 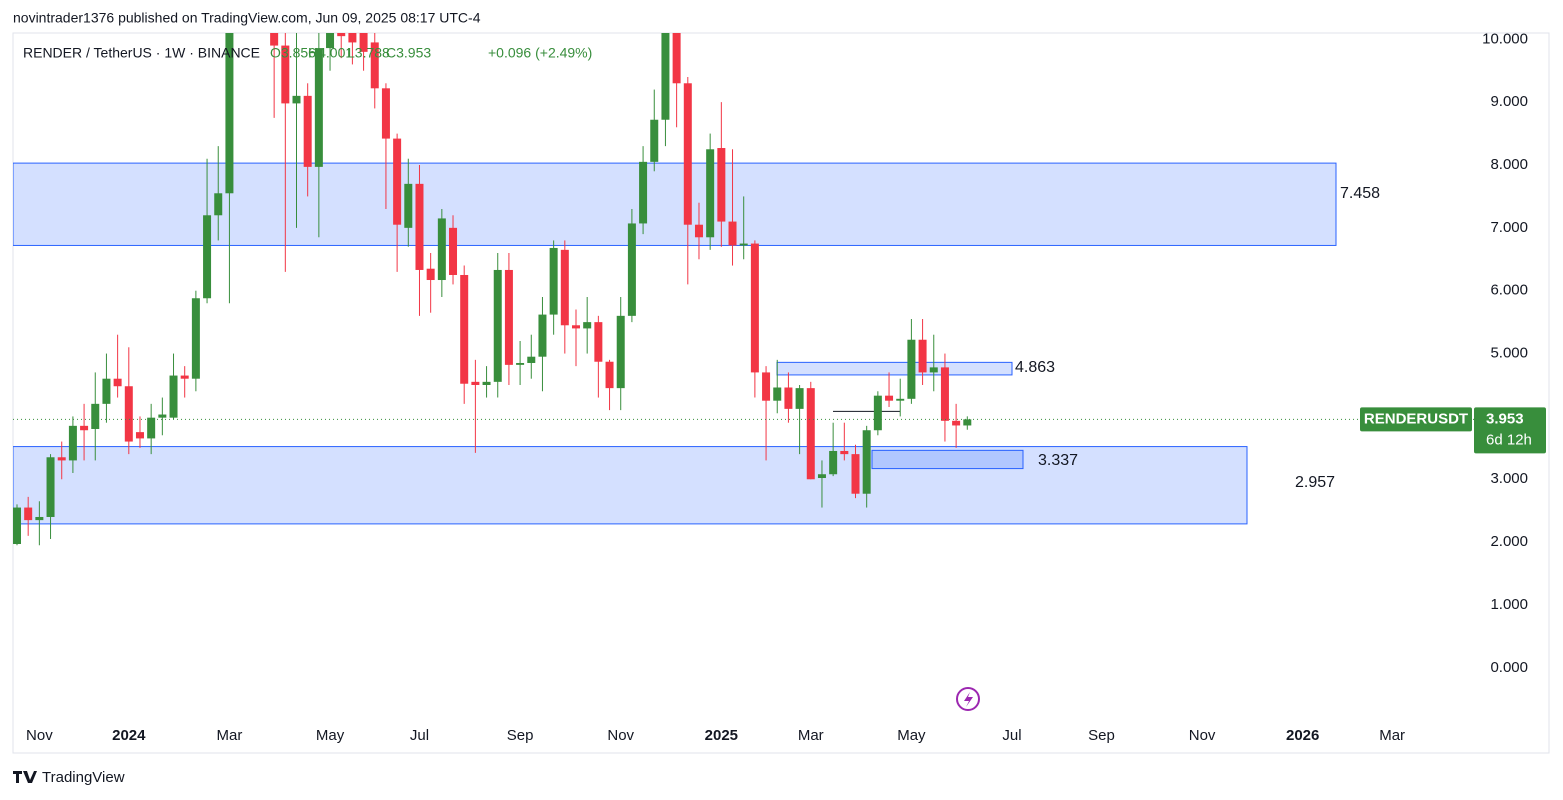 What do you see at coordinates (408, 53) in the screenshot?
I see `ohlc-value: C3.953` at bounding box center [408, 53].